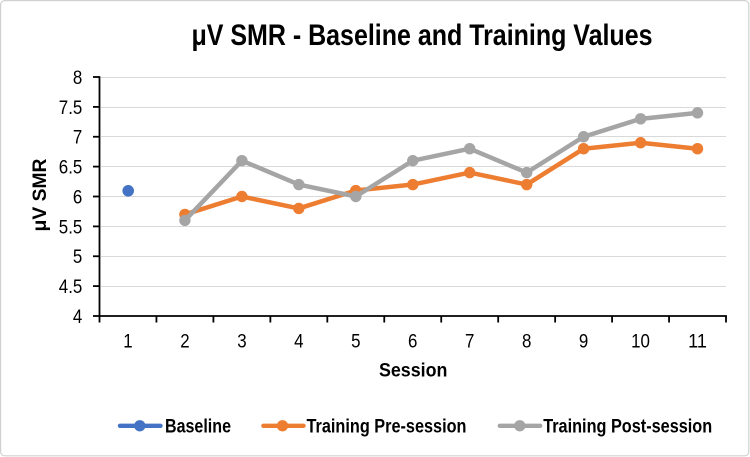 The width and height of the screenshot is (750, 457). What do you see at coordinates (71, 227) in the screenshot?
I see `svg-text: 5.5` at bounding box center [71, 227].